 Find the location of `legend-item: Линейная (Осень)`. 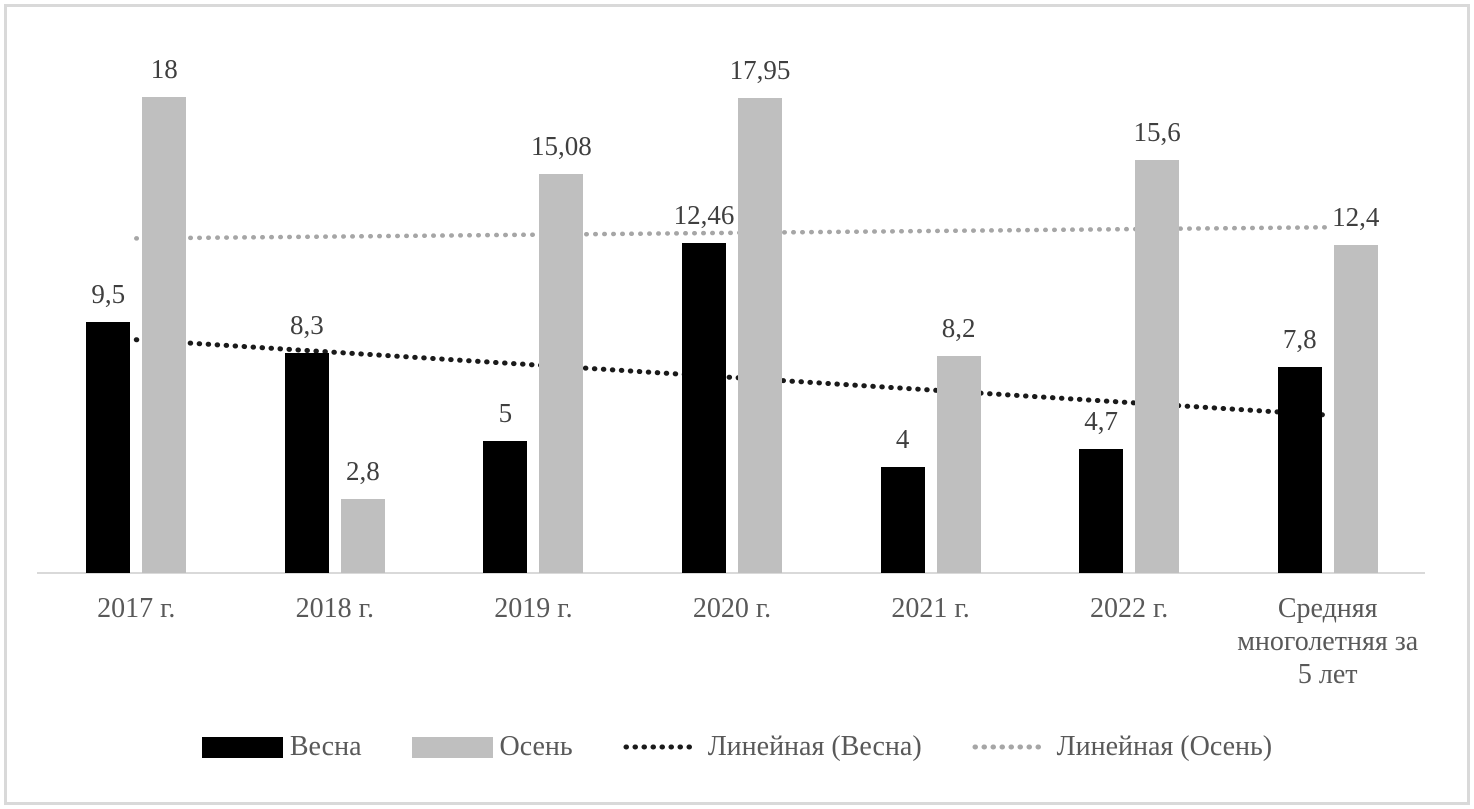

legend-item: Линейная (Осень) is located at coordinates (1122, 747).